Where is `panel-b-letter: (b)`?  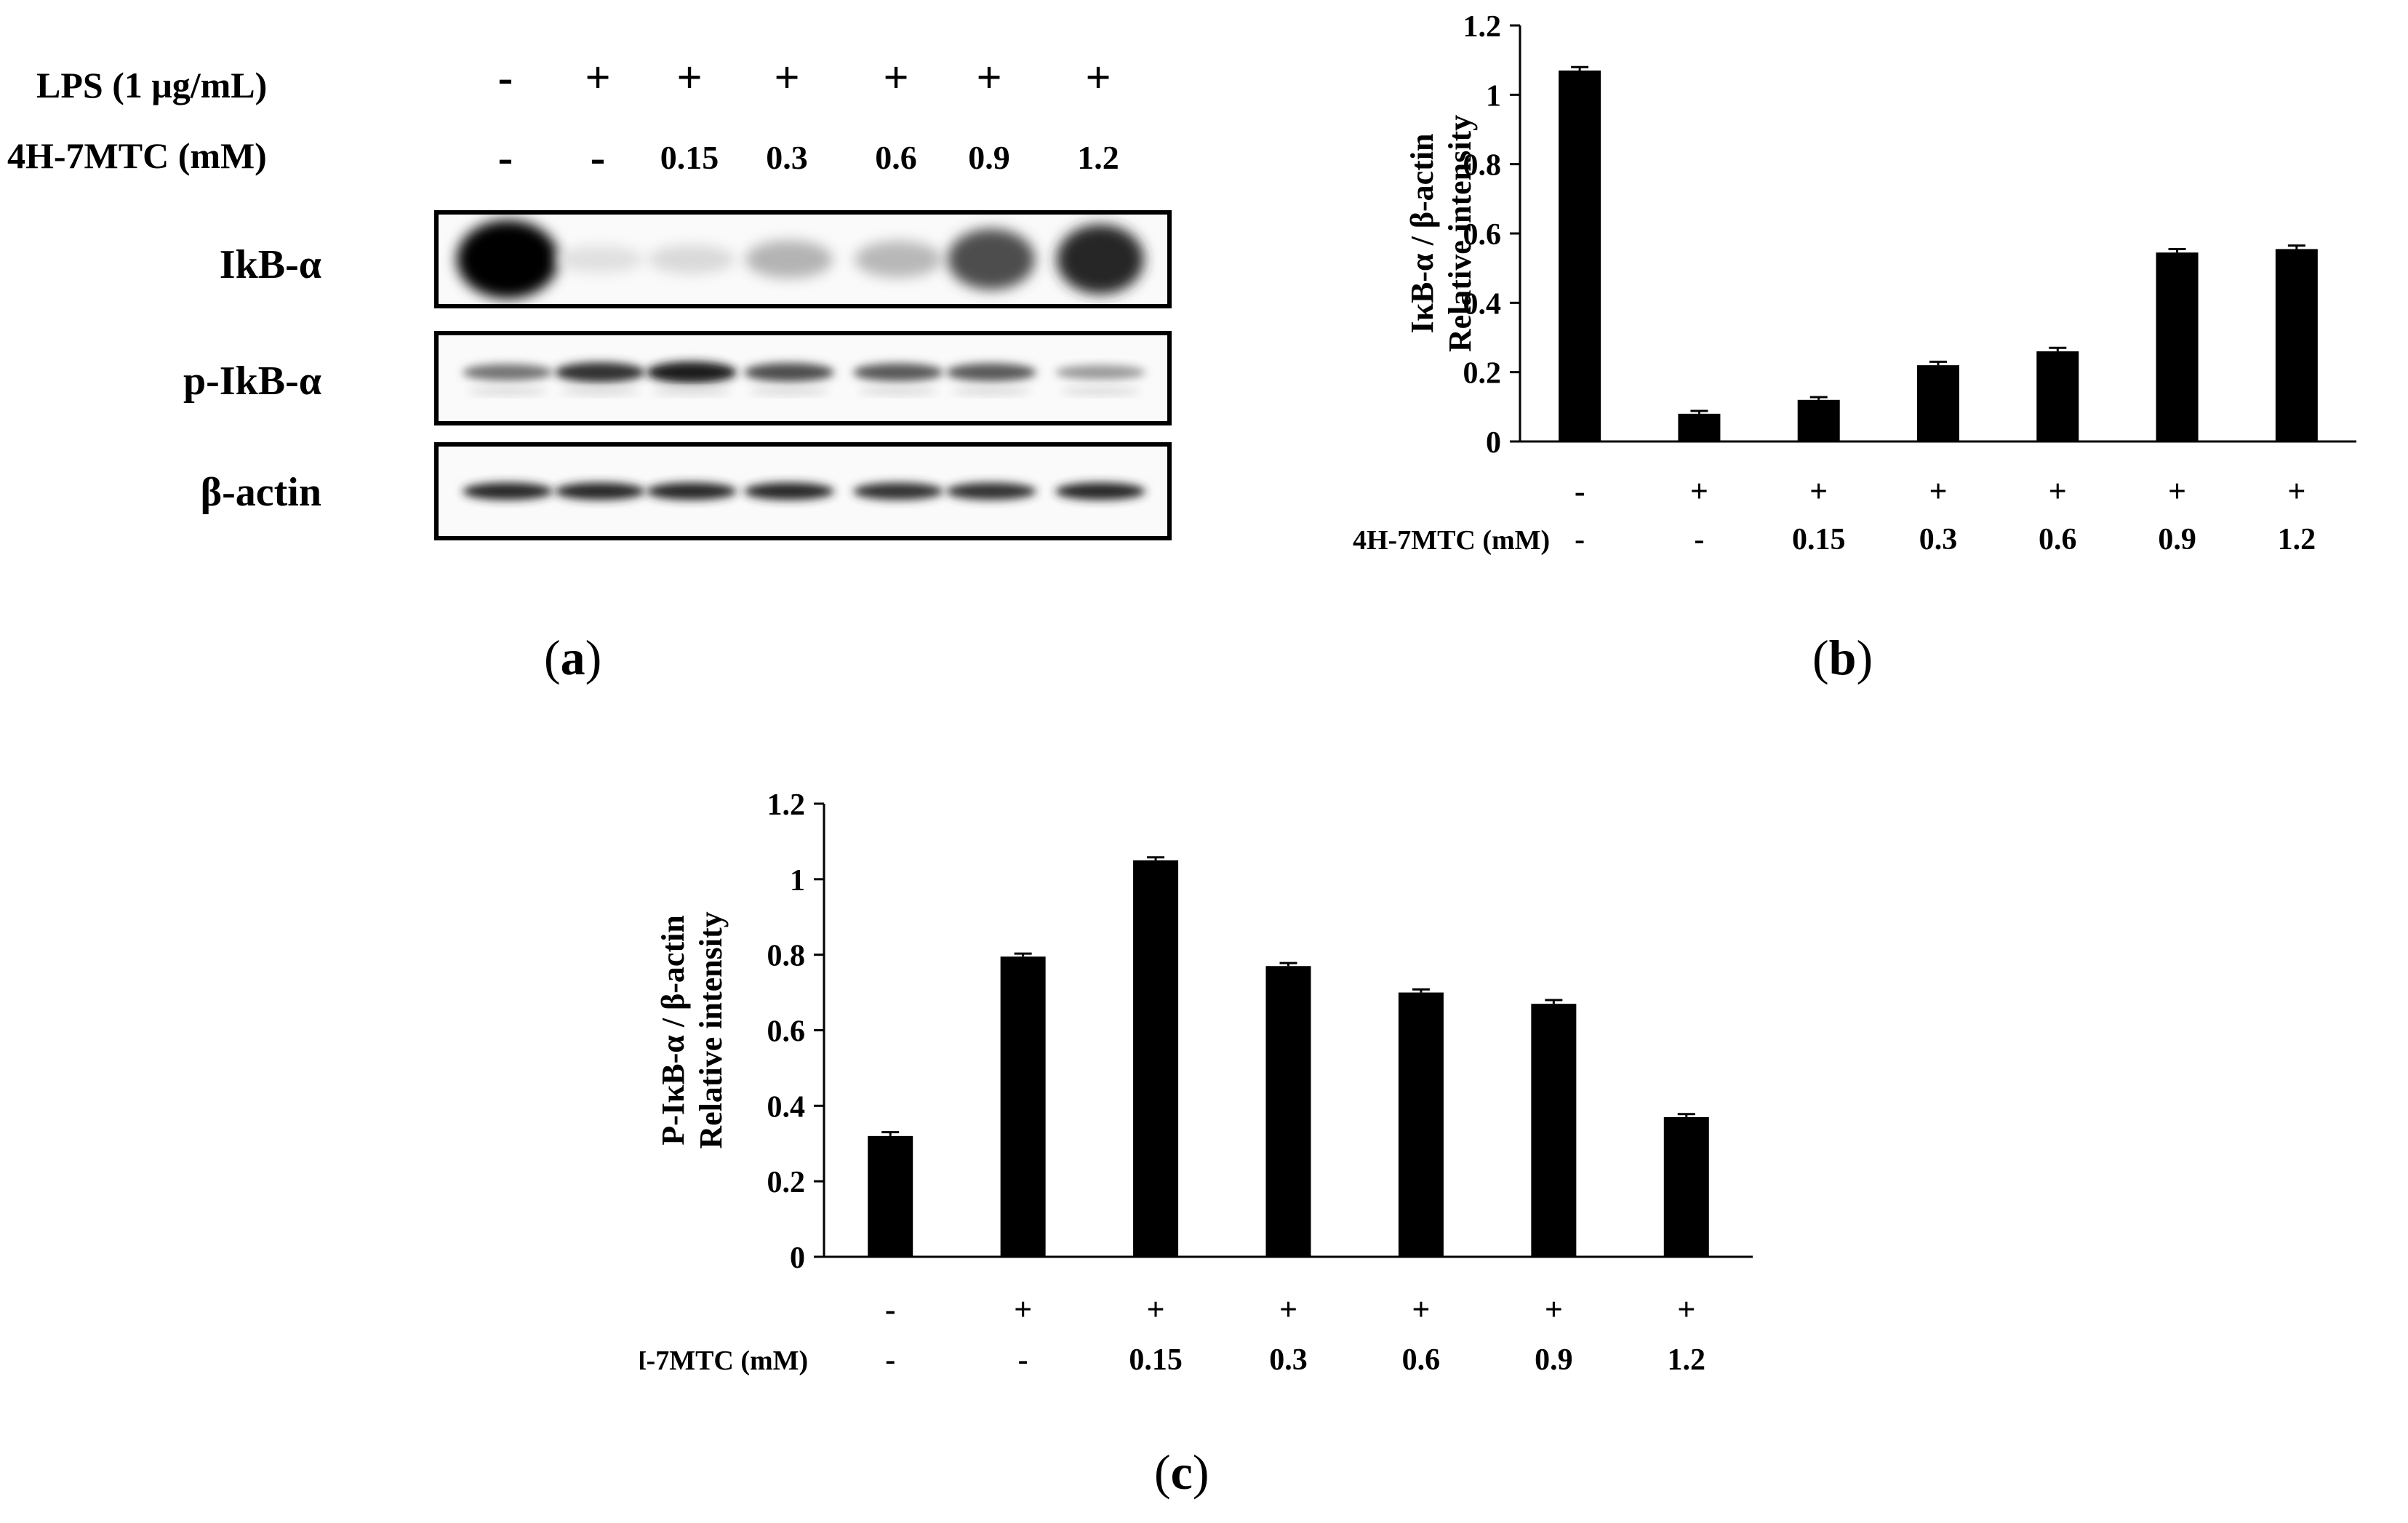
panel-b-letter: (b) is located at coordinates (1842, 658).